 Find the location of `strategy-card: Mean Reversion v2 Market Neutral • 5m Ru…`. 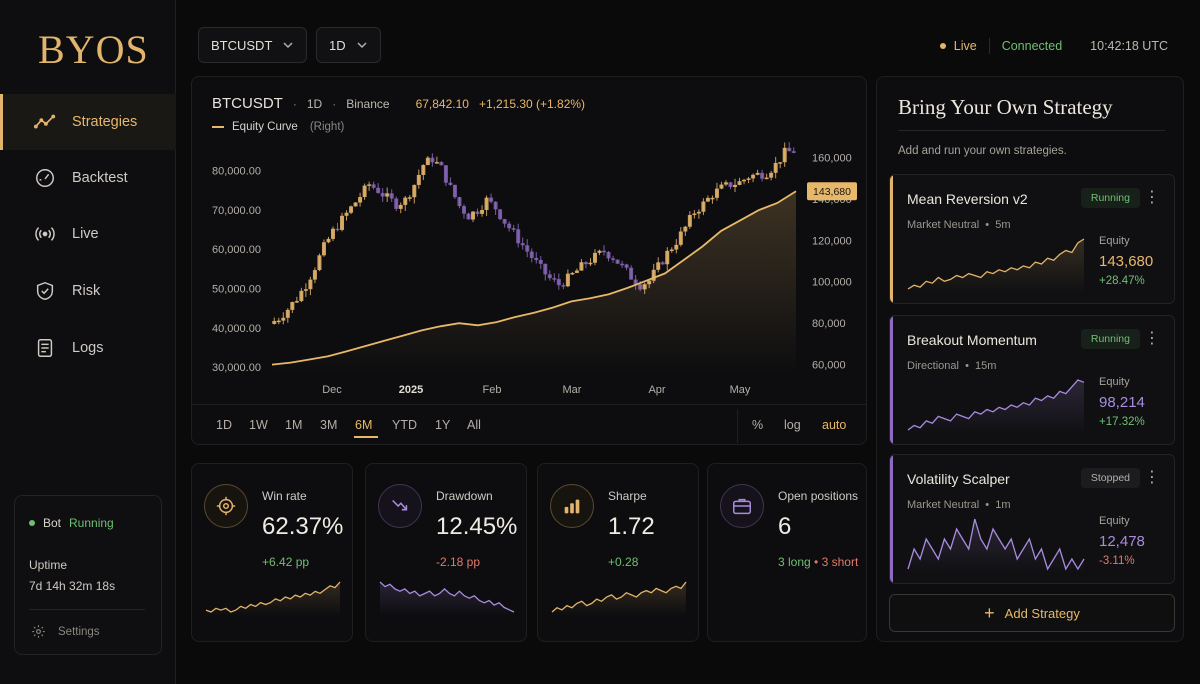

strategy-card: Mean Reversion v2 Market Neutral • 5m Ru… is located at coordinates (1032, 239).